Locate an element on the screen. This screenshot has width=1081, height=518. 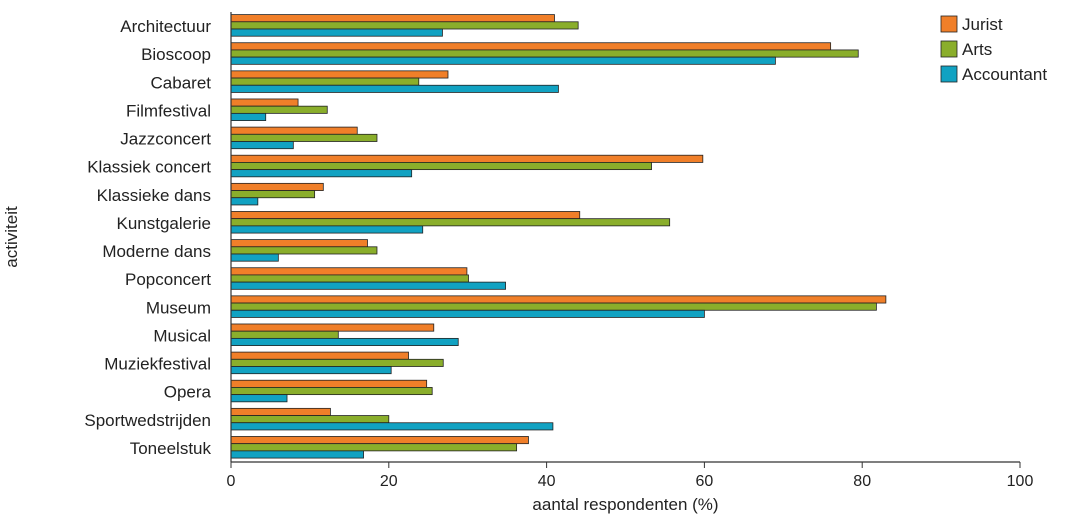
category-label: Opera is located at coordinates (188, 392).